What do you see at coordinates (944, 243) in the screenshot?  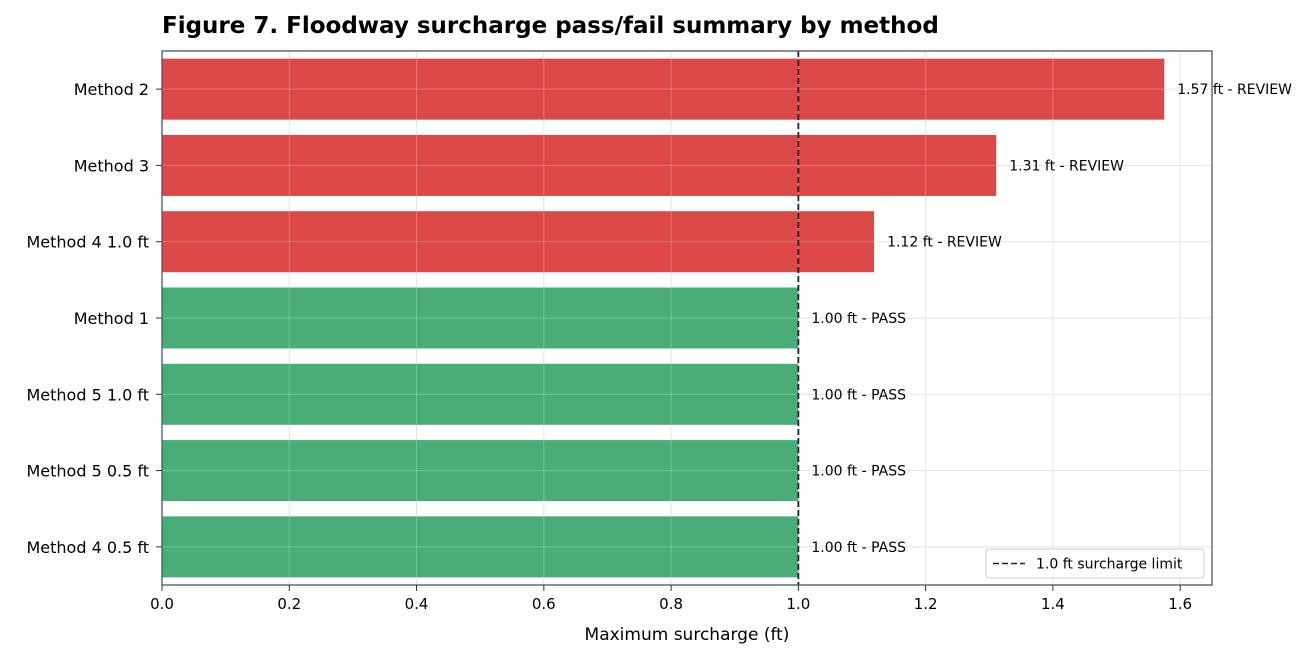 I see `data-label: 1.12 ft - REVIEW` at bounding box center [944, 243].